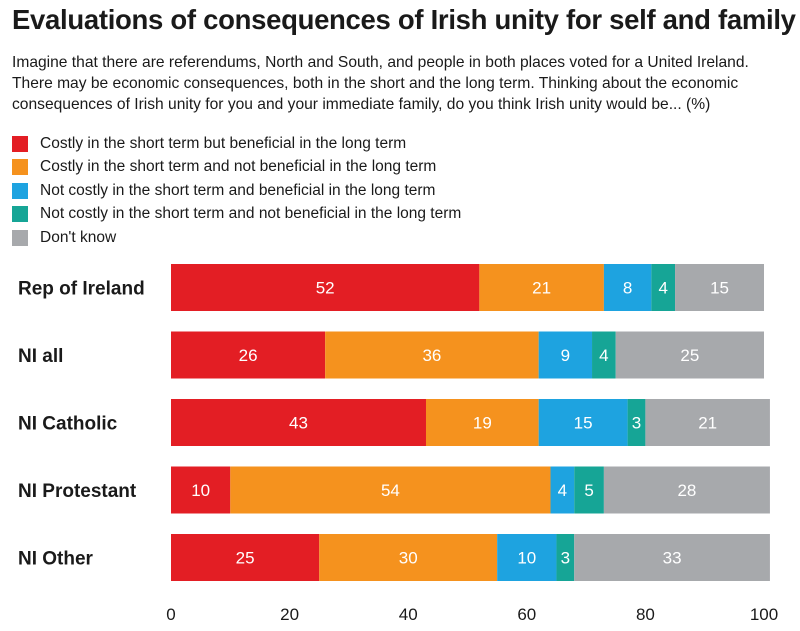 The height and width of the screenshot is (631, 800). What do you see at coordinates (526, 614) in the screenshot?
I see `x-tick-label: 60` at bounding box center [526, 614].